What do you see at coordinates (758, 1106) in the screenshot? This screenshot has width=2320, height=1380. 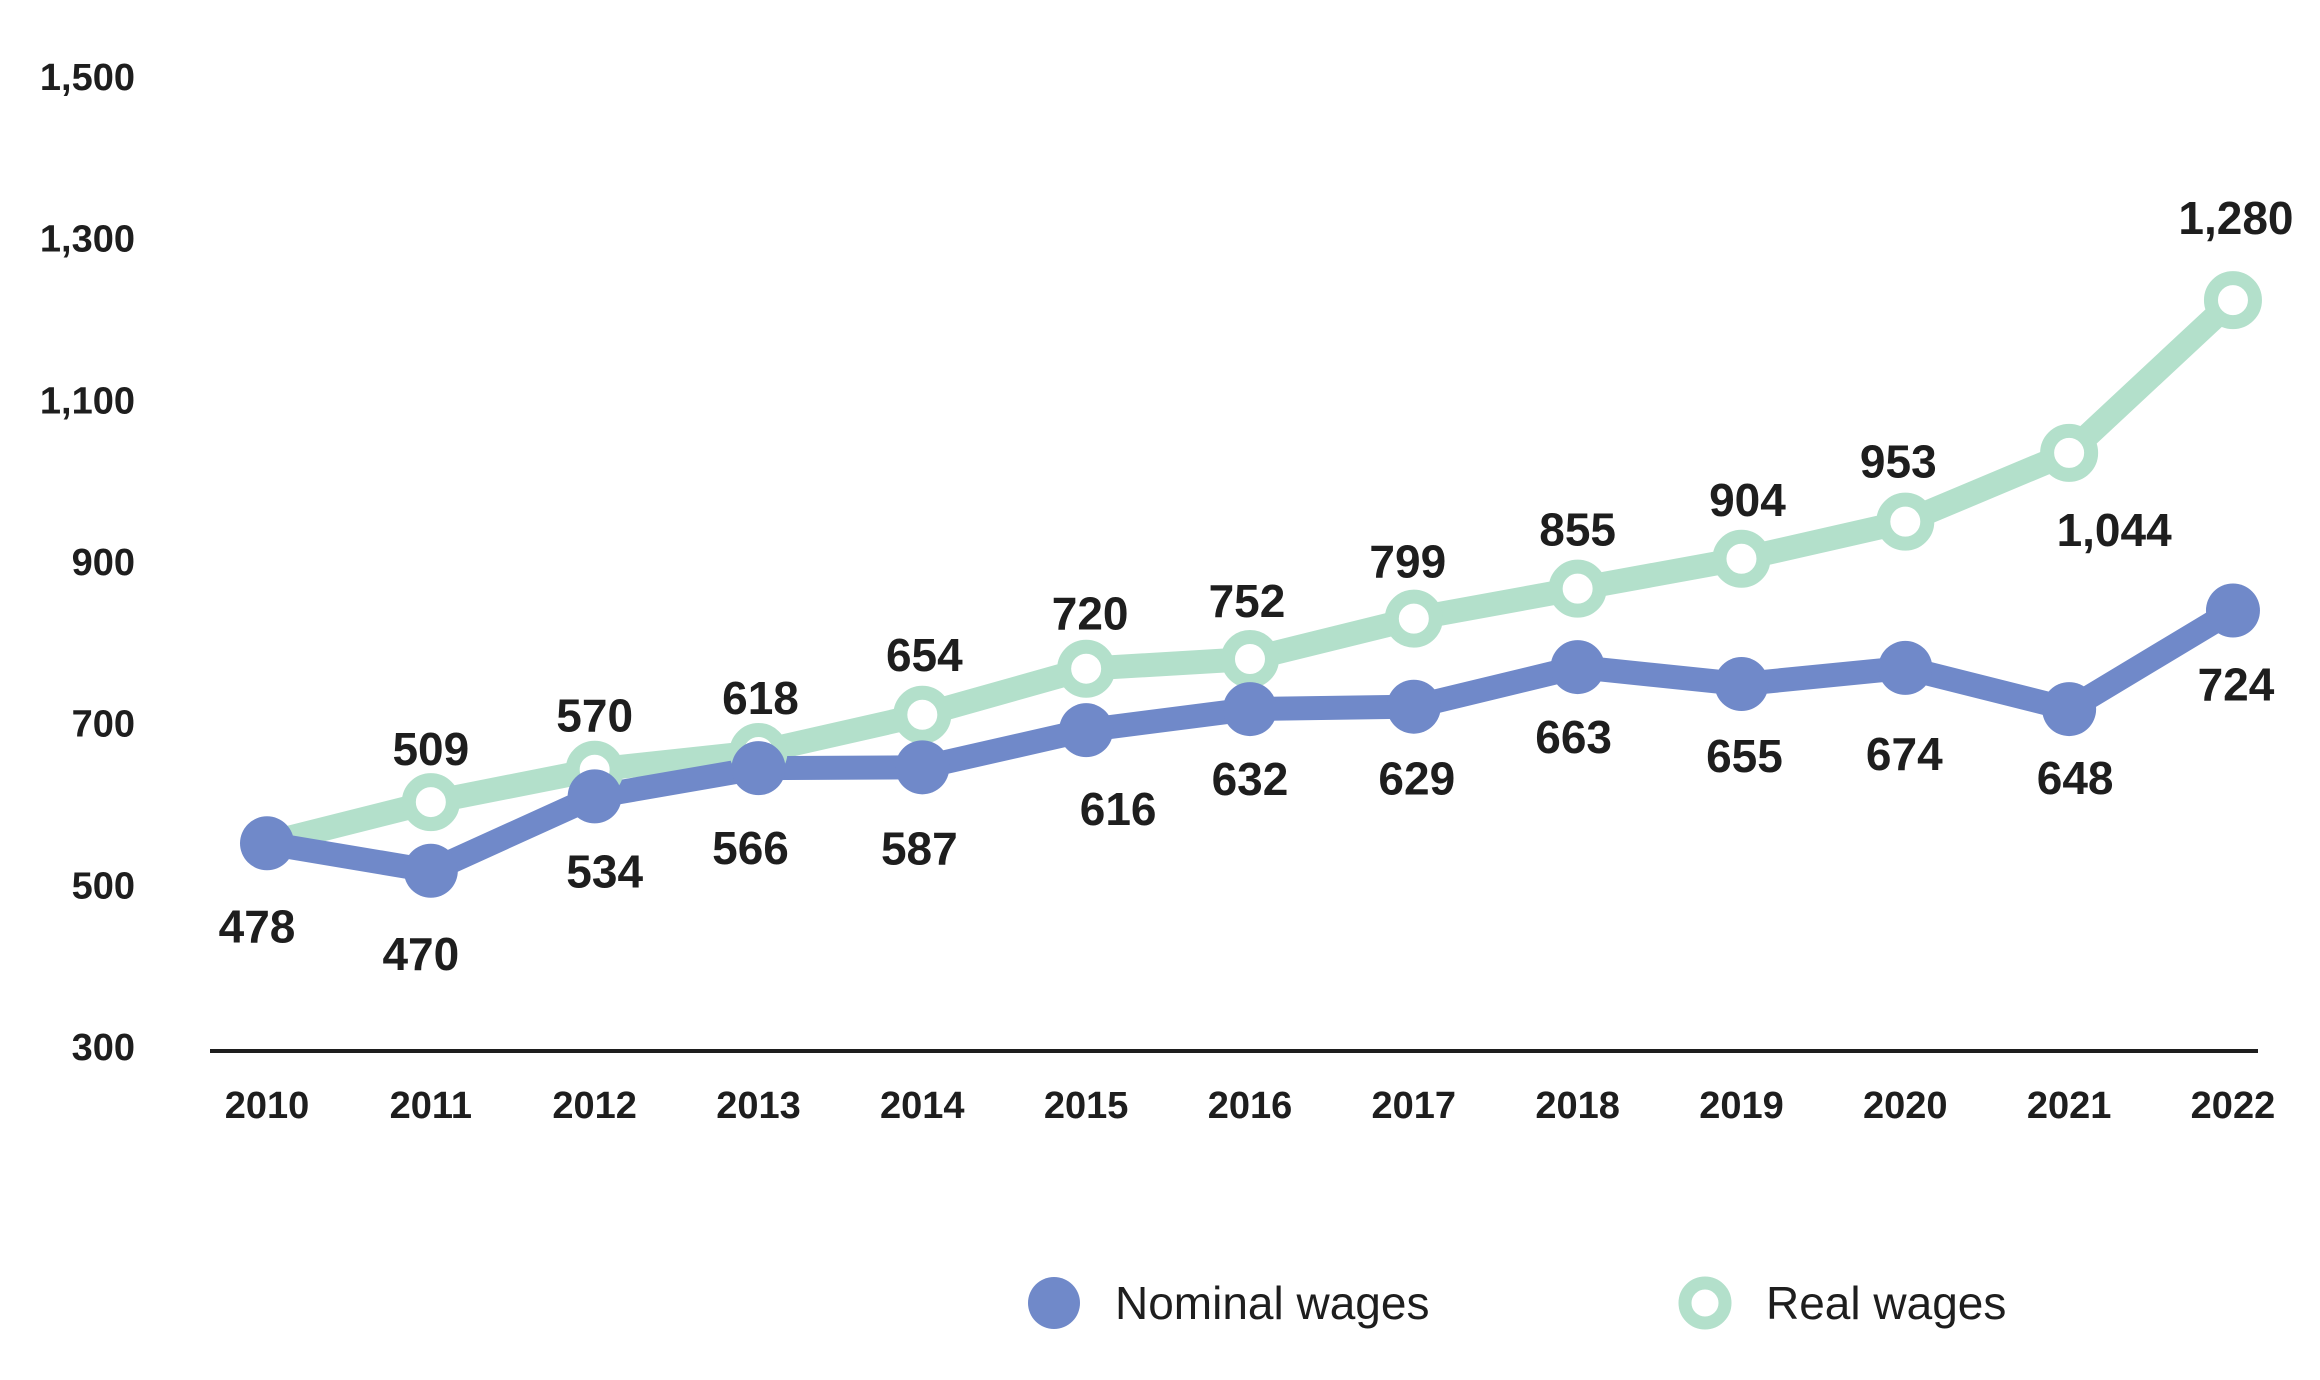 I see `x-tick-label: 2013` at bounding box center [758, 1106].